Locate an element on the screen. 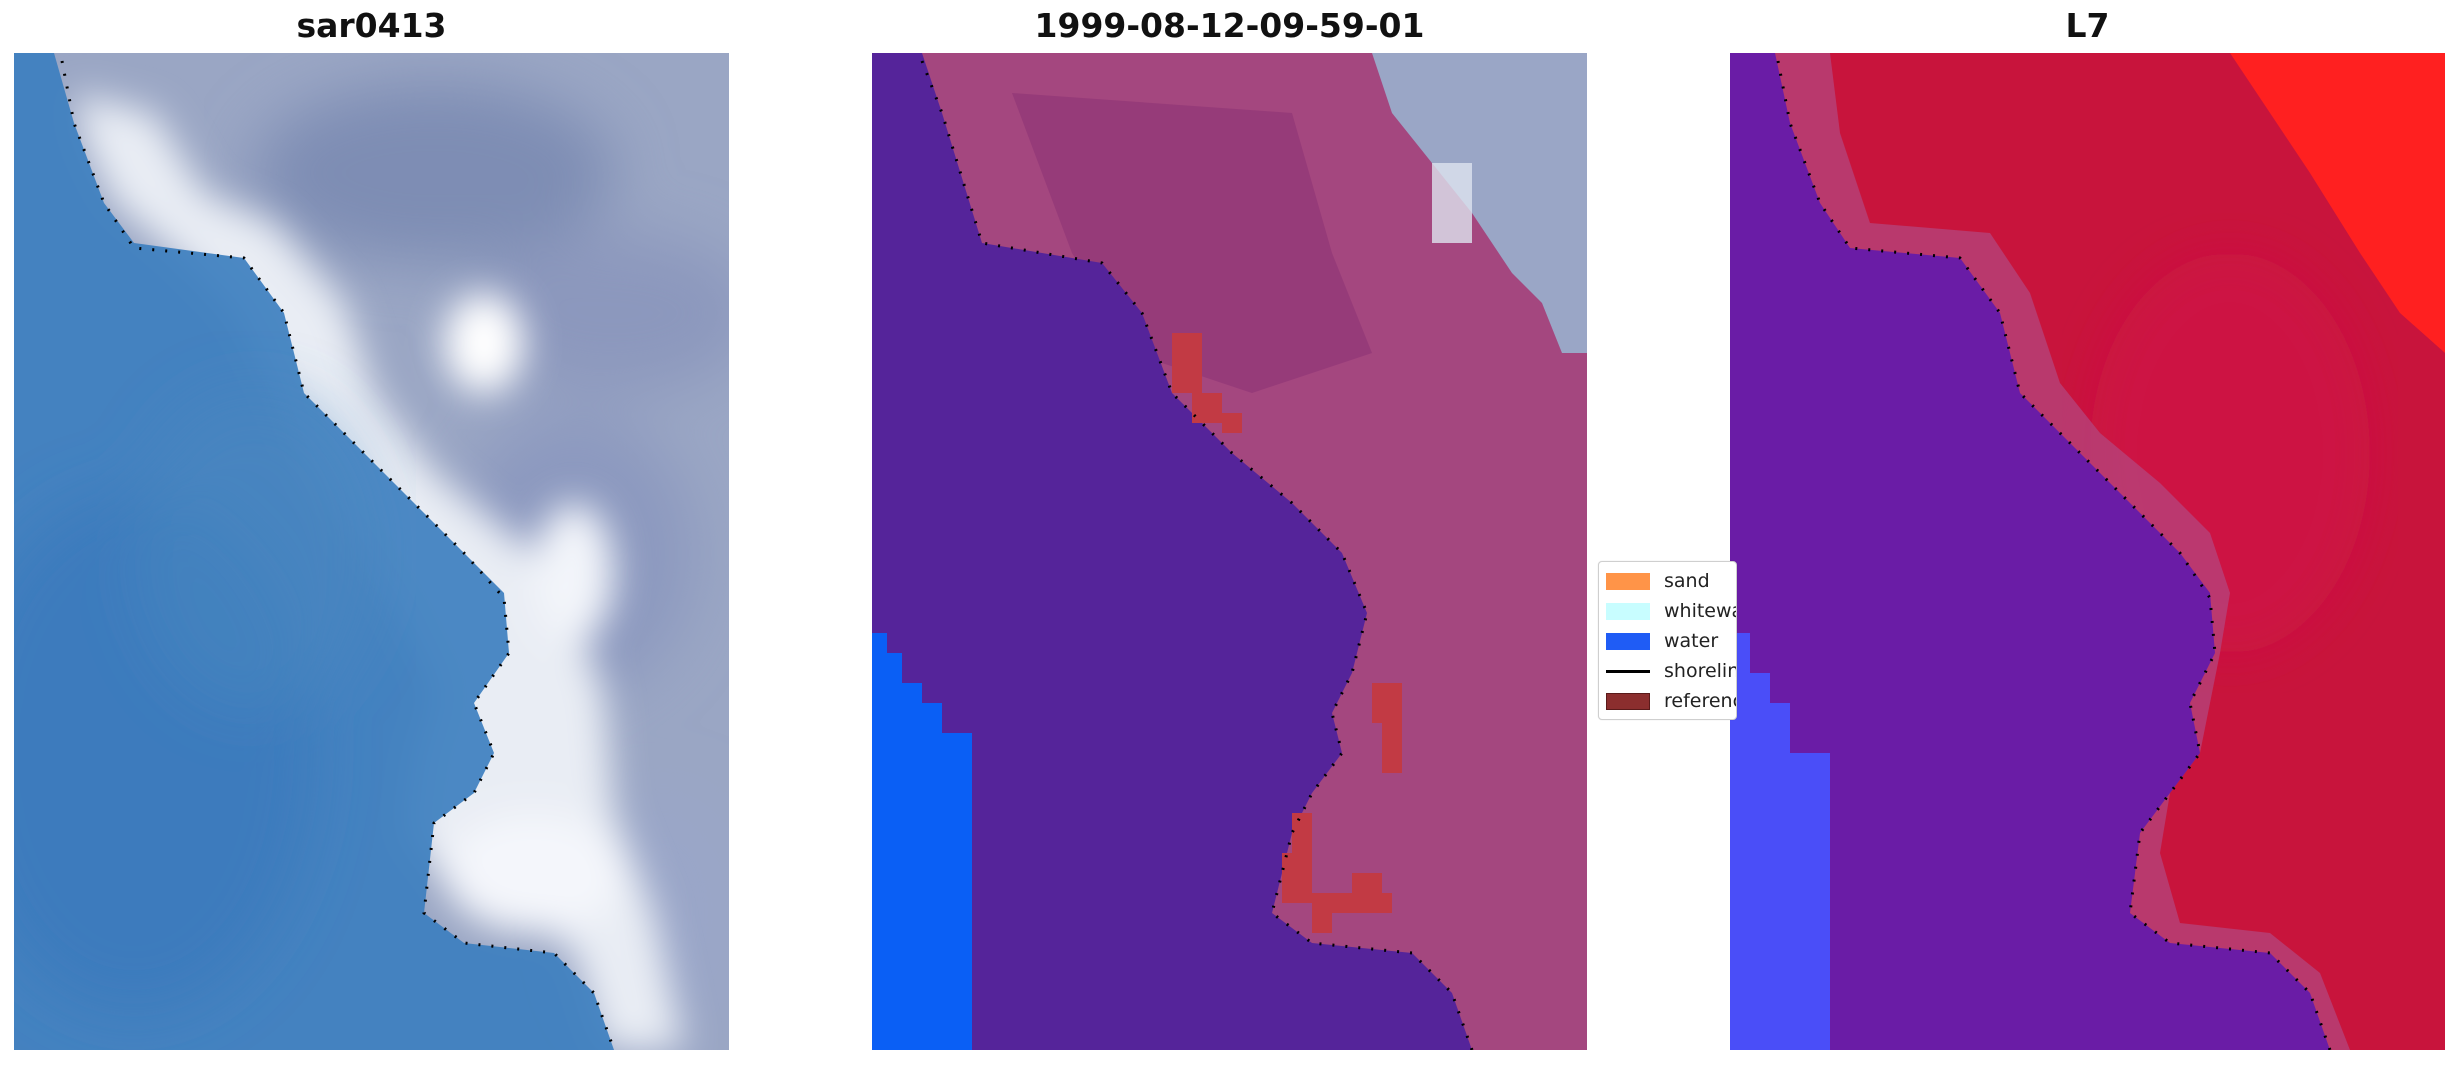 This screenshot has width=2460, height=1065. class-deep-water is located at coordinates (922, 841).